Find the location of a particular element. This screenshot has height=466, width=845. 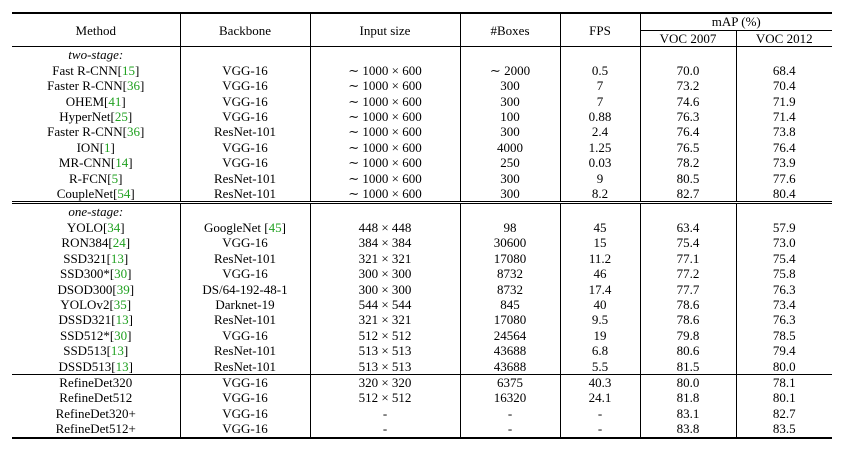

citation-link: 35 is located at coordinates (120, 304).